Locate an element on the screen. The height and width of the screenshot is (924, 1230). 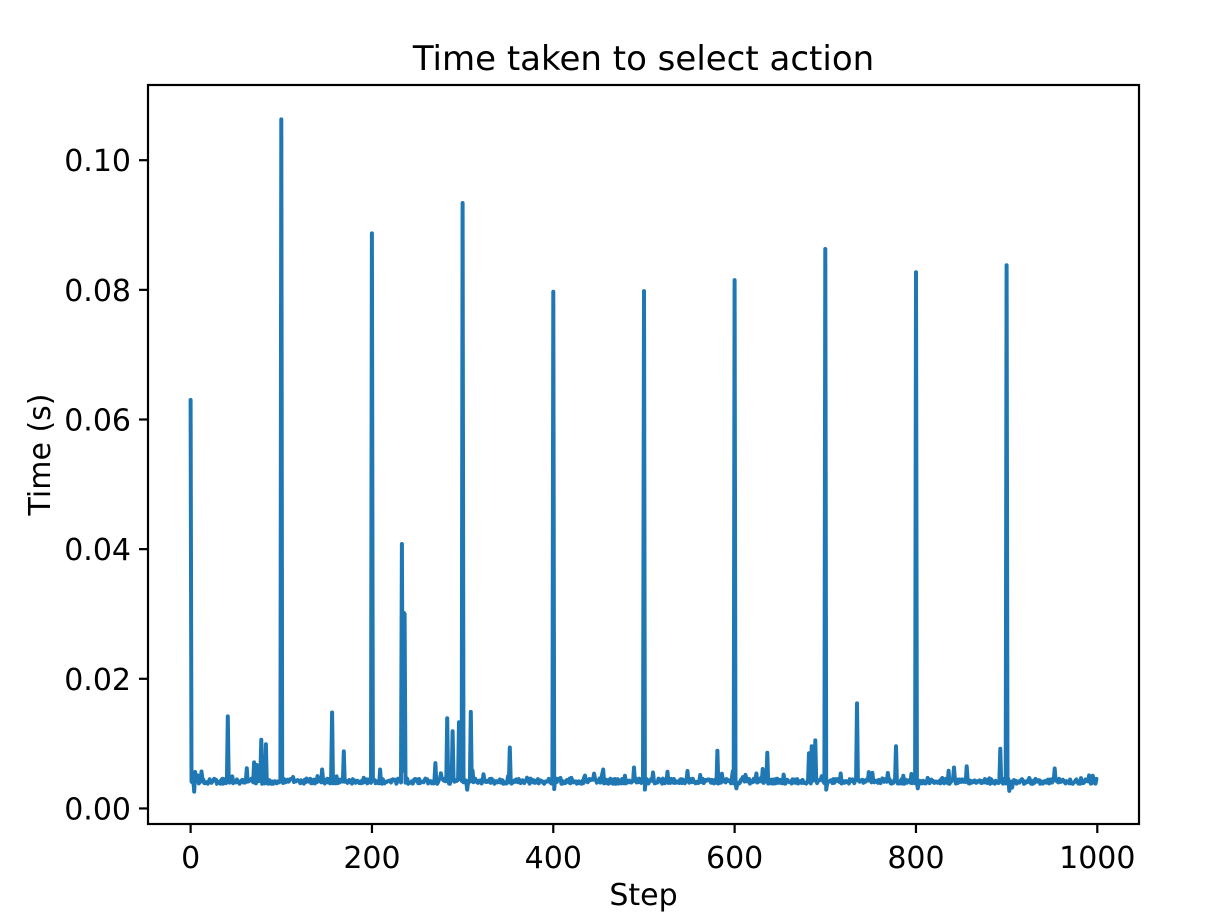
y-tick-label: 0.08 is located at coordinates (97, 291).